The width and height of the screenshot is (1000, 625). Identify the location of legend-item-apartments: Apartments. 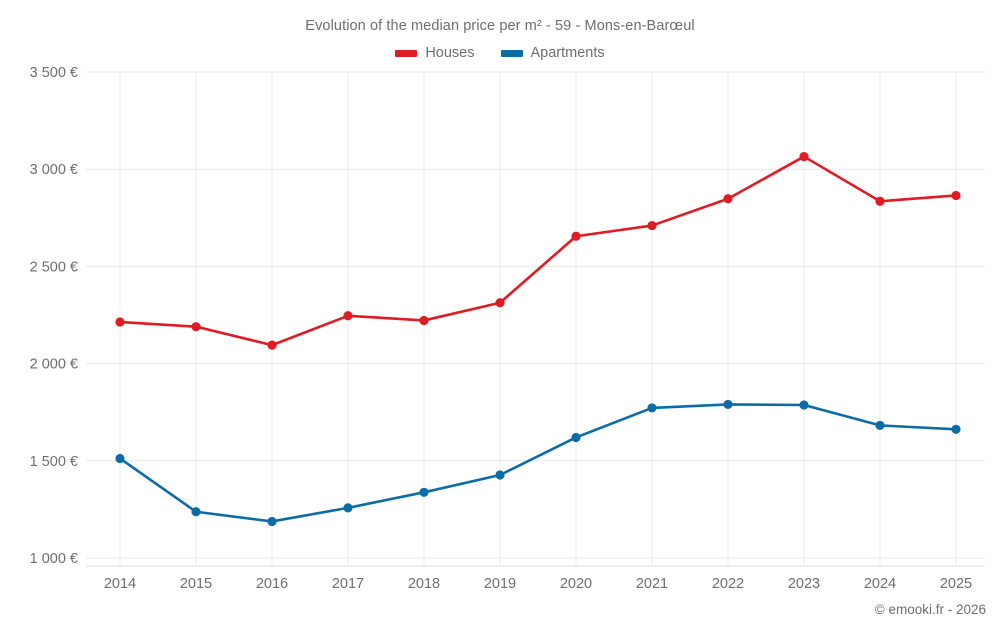
(552, 53).